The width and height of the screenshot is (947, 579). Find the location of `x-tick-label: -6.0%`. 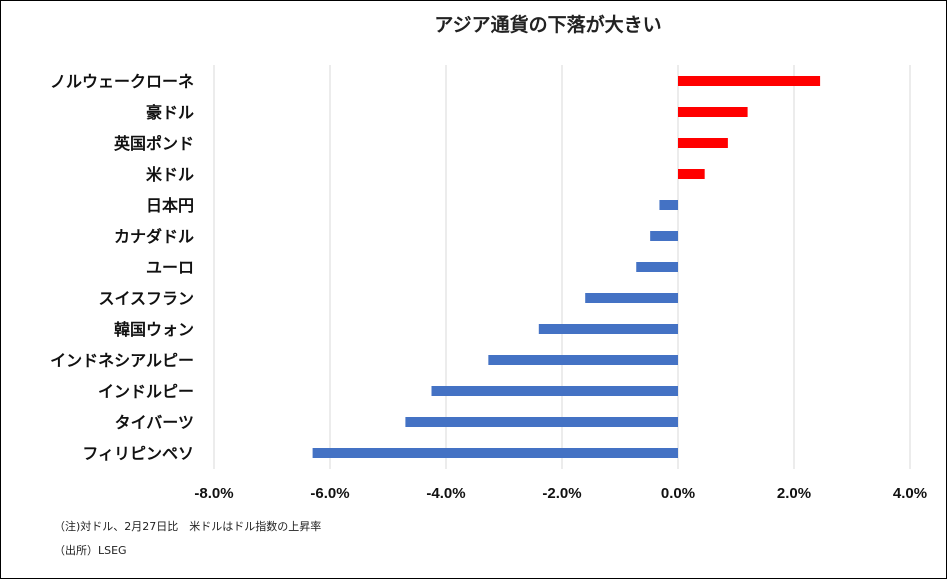

x-tick-label: -6.0% is located at coordinates (329, 493).